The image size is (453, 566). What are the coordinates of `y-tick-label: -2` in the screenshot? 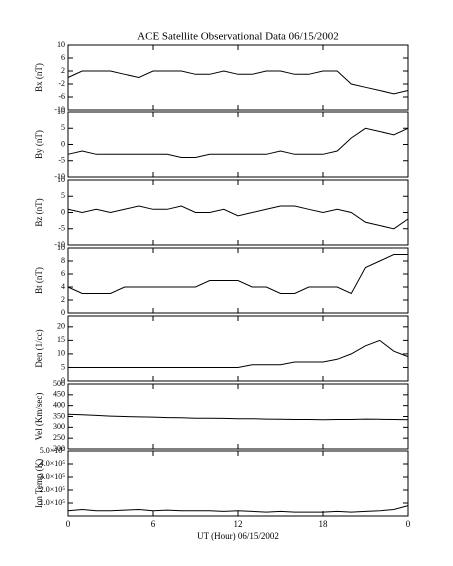 It's located at (61, 83).